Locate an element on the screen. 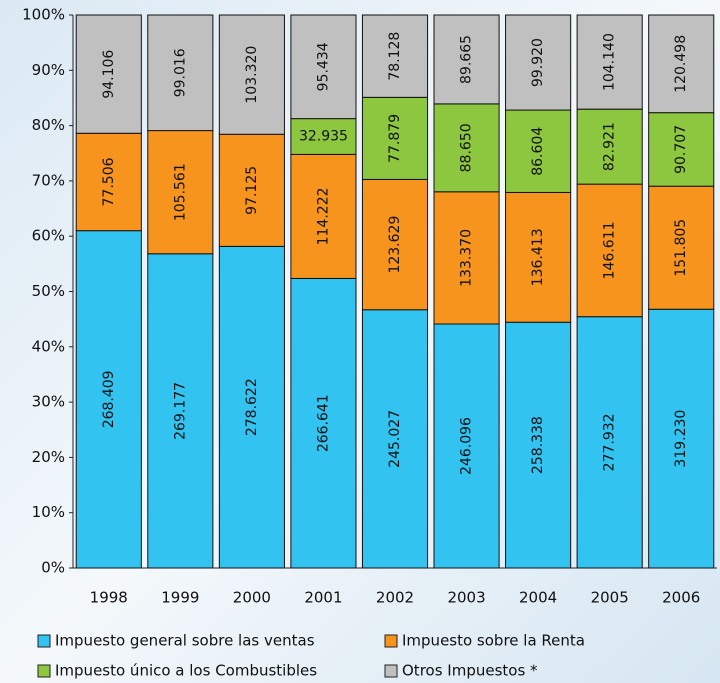 The height and width of the screenshot is (683, 720). y-tick-label: 80% is located at coordinates (48, 125).